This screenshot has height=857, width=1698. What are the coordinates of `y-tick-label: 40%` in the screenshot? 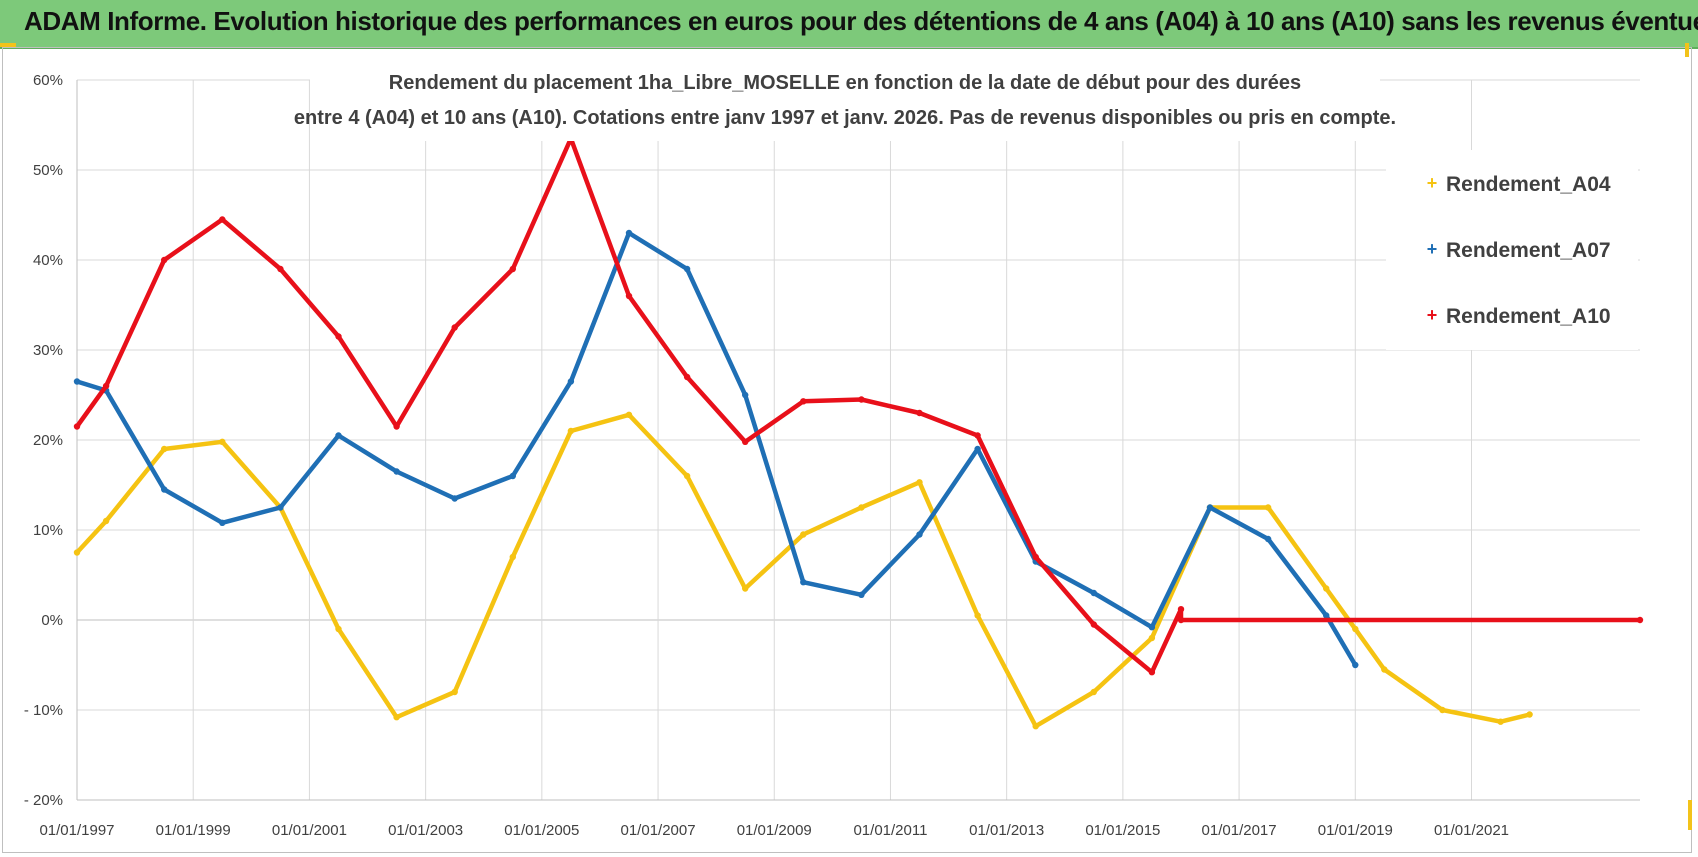 It's located at (48, 260).